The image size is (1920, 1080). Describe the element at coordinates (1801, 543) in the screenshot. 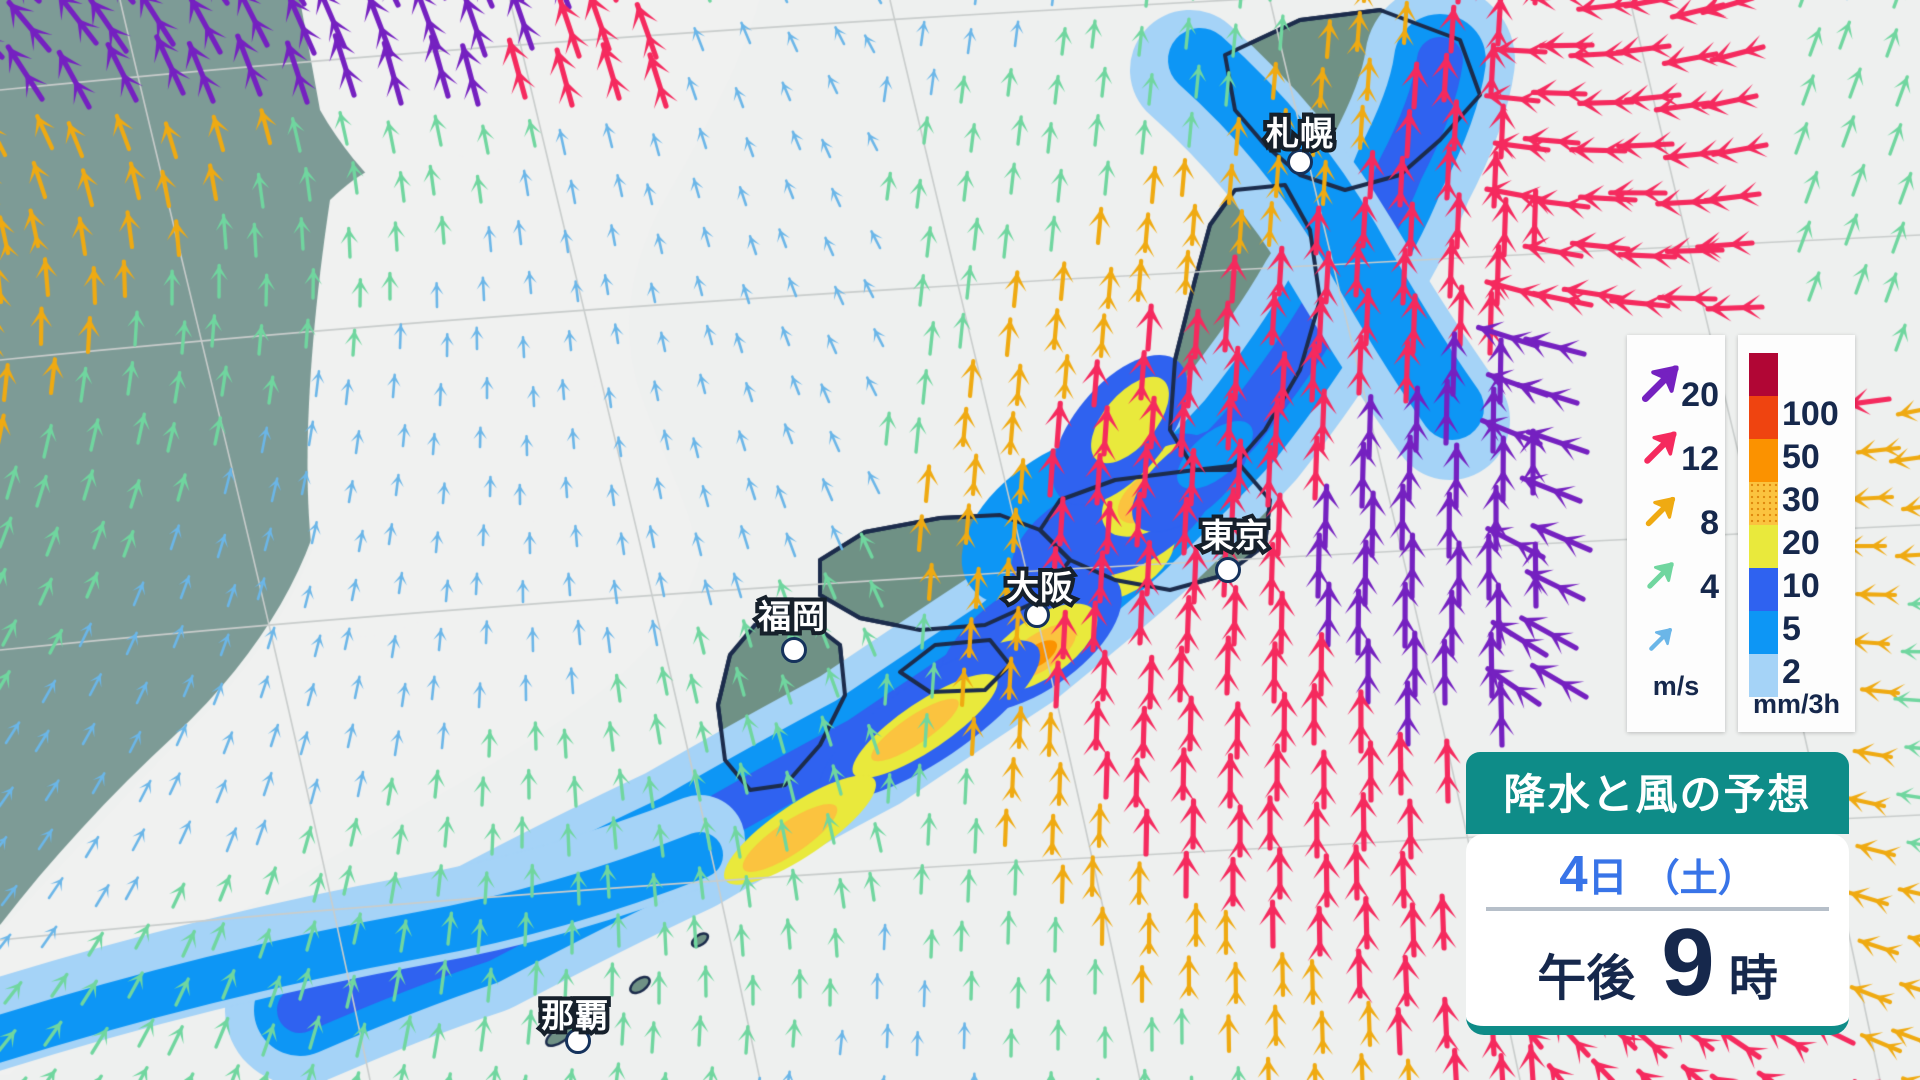

I see `rain-legend-value: 20` at that location.